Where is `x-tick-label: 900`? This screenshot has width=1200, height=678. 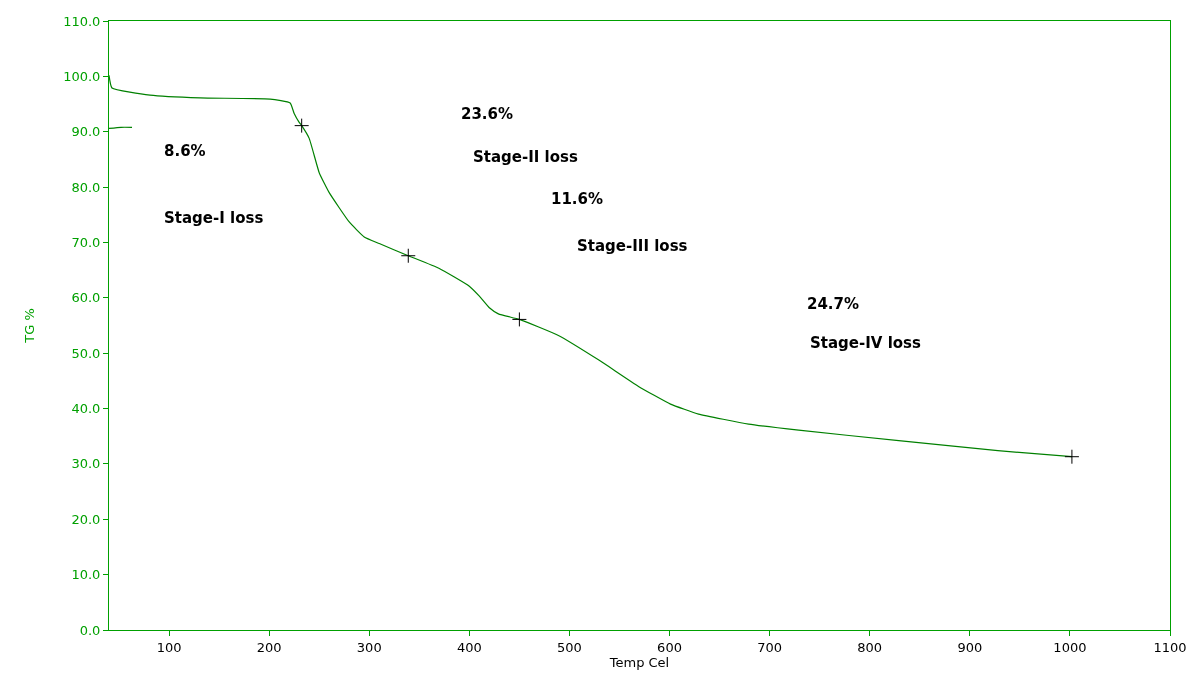 x-tick-label: 900 is located at coordinates (970, 647).